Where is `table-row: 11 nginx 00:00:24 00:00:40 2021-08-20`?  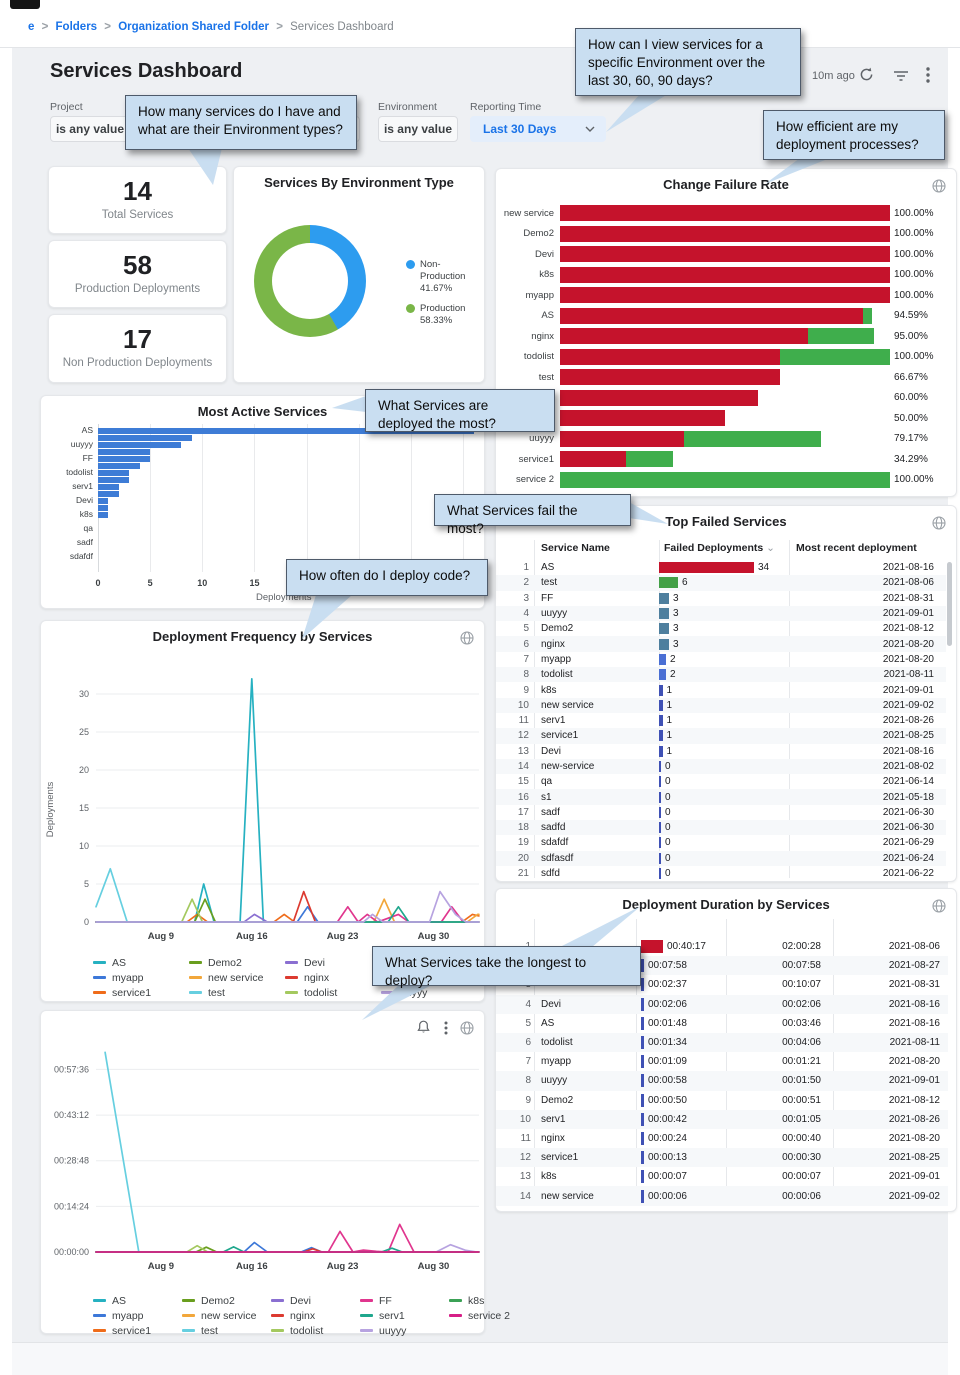 table-row: 11 nginx 00:00:24 00:00:40 2021-08-20 is located at coordinates (722, 1138).